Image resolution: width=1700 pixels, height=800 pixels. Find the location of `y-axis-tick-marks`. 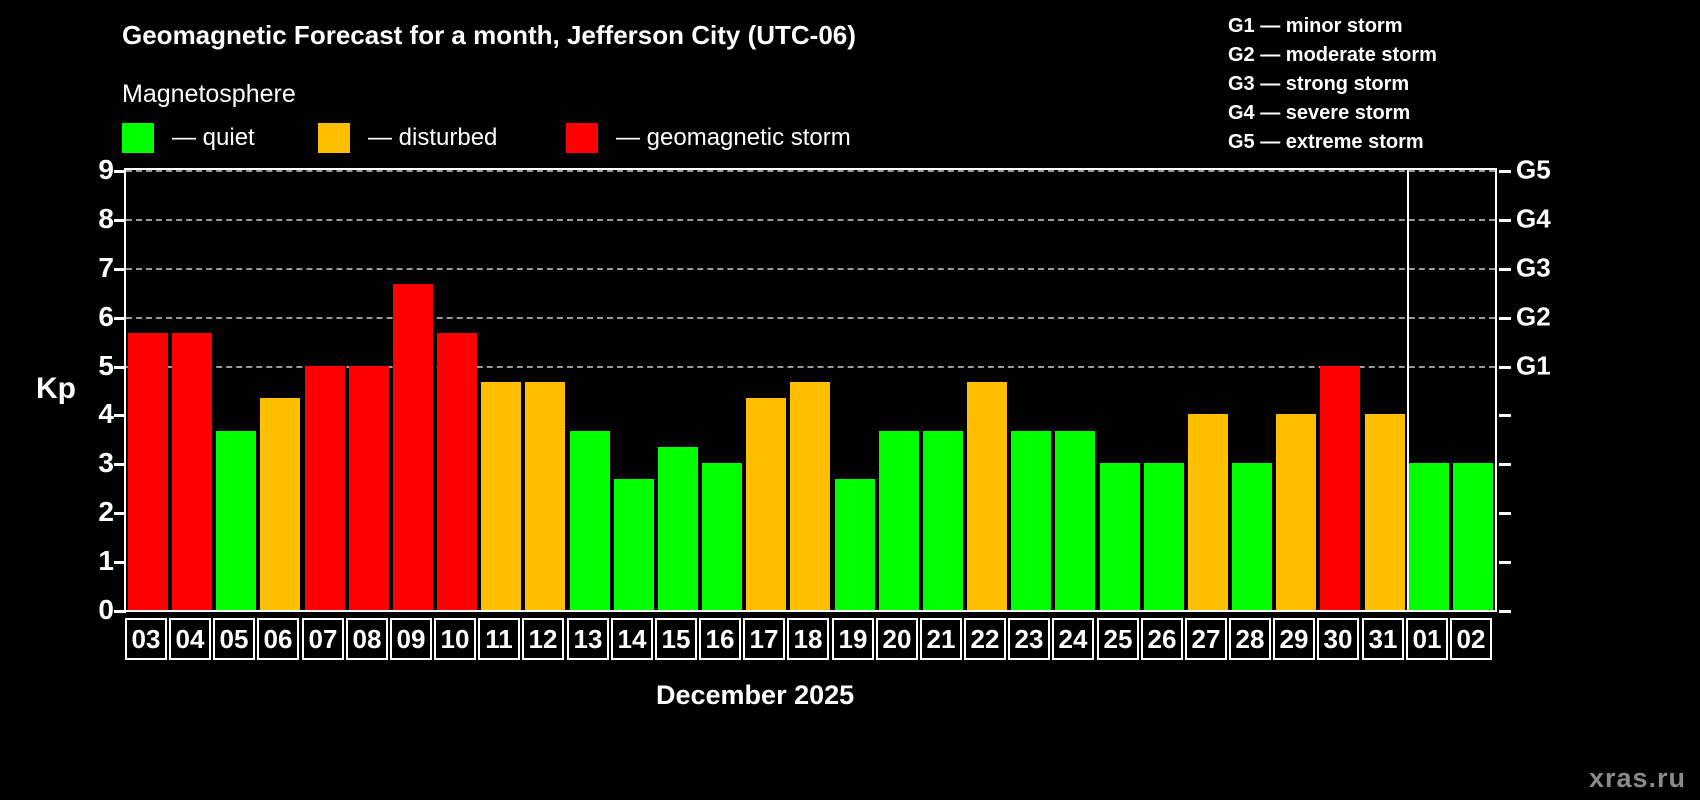

y-axis-tick-marks is located at coordinates (65, 390).